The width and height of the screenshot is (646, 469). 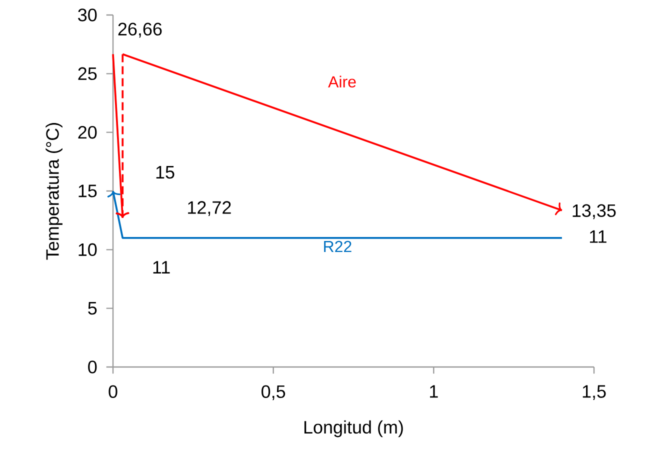 I want to click on series-label: R22, so click(x=338, y=246).